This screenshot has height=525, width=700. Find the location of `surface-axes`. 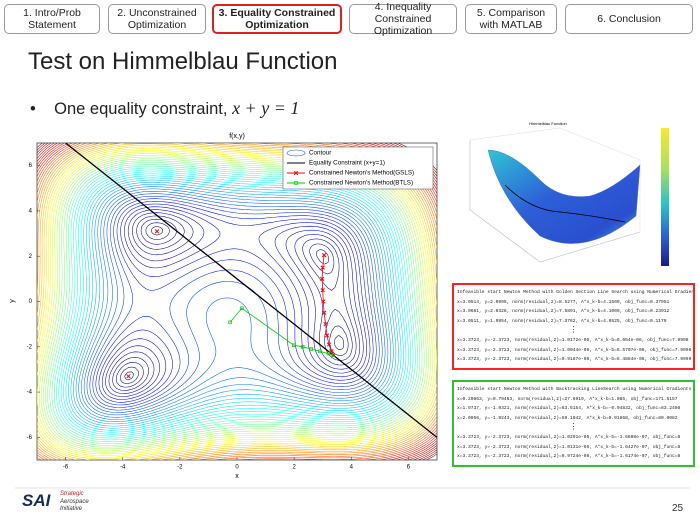

surface-axes is located at coordinates (555, 179).